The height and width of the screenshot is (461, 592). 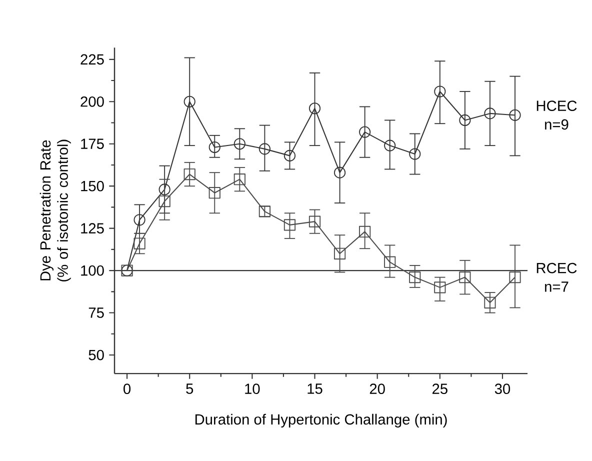 What do you see at coordinates (92, 186) in the screenshot?
I see `y-tick-label: 150` at bounding box center [92, 186].